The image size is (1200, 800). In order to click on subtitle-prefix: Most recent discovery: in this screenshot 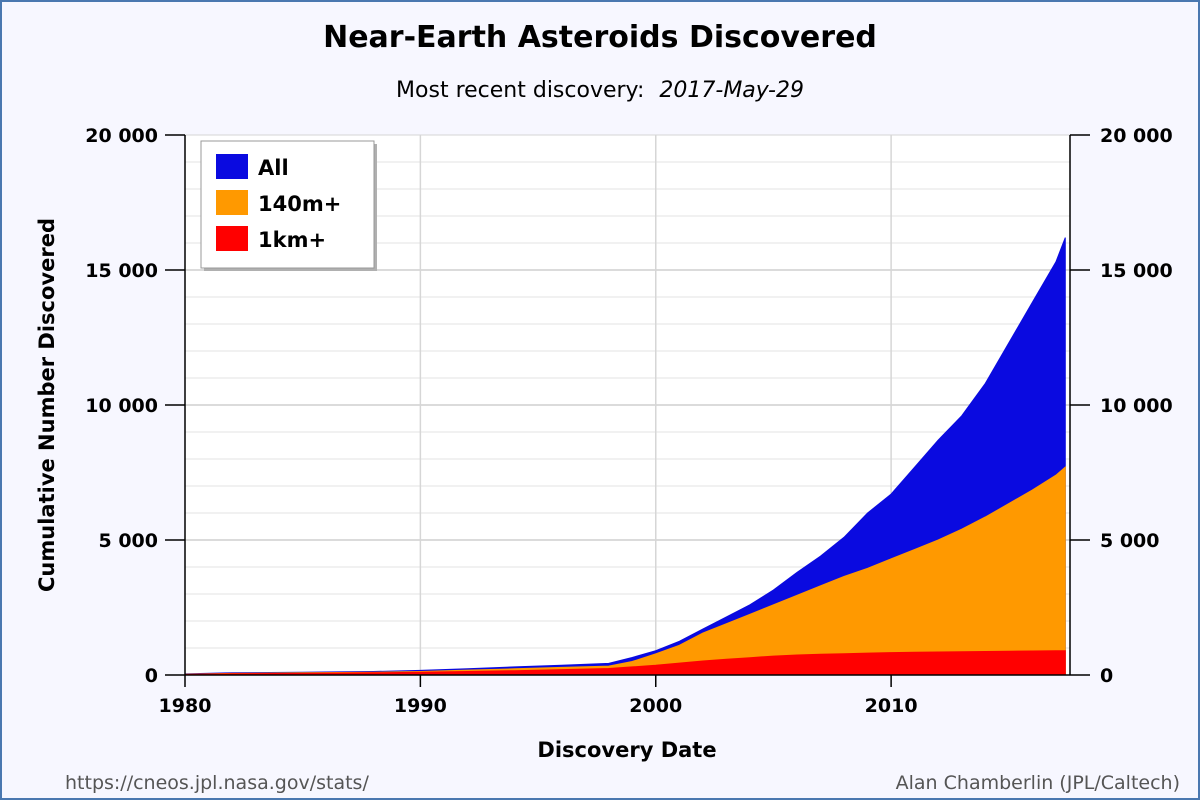, I will do `click(520, 90)`.